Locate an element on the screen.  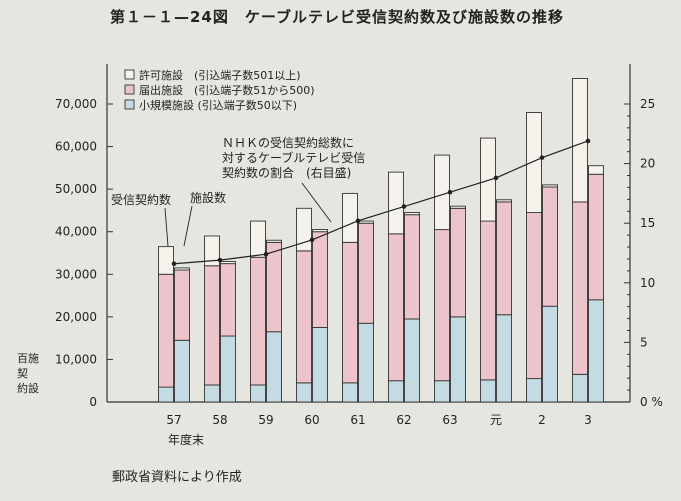
facilities-annotation: 施設数 is located at coordinates (208, 197).